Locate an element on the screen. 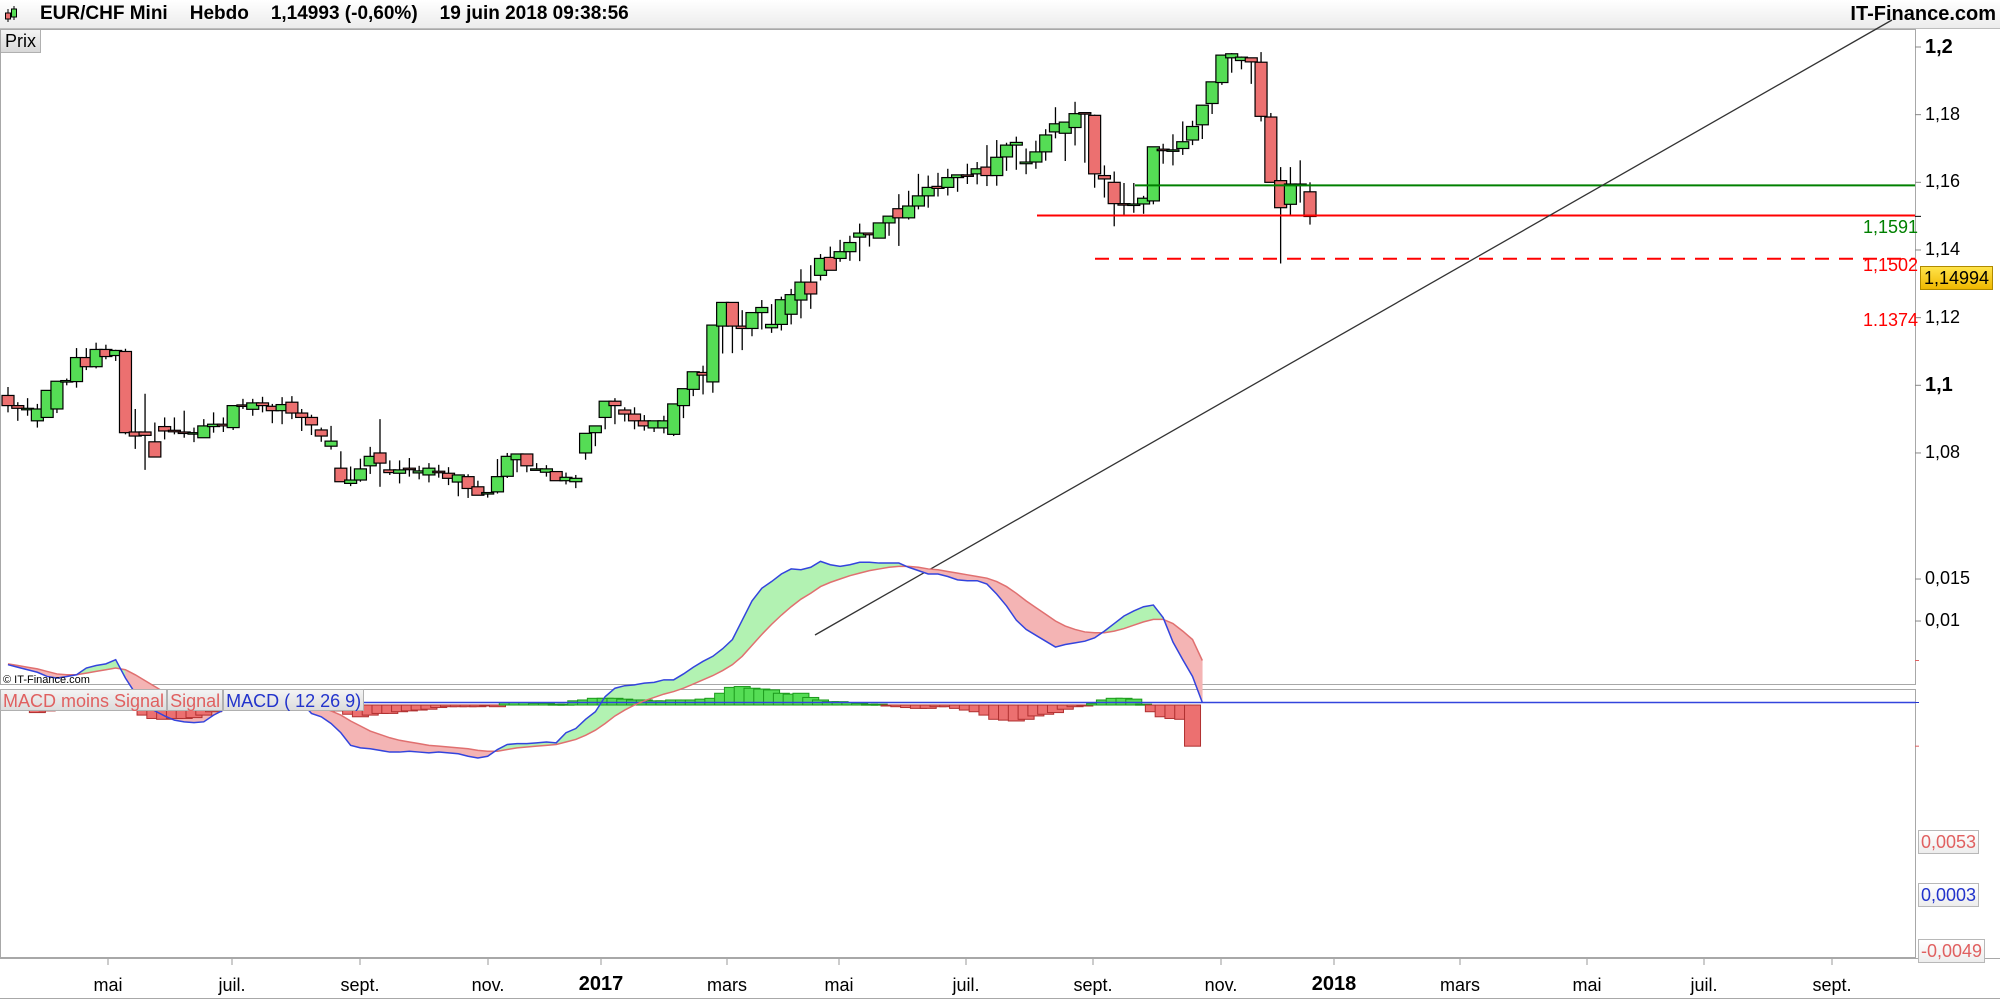 The width and height of the screenshot is (2000, 1000). level-label-1502: 1,1502 is located at coordinates (1890, 265).